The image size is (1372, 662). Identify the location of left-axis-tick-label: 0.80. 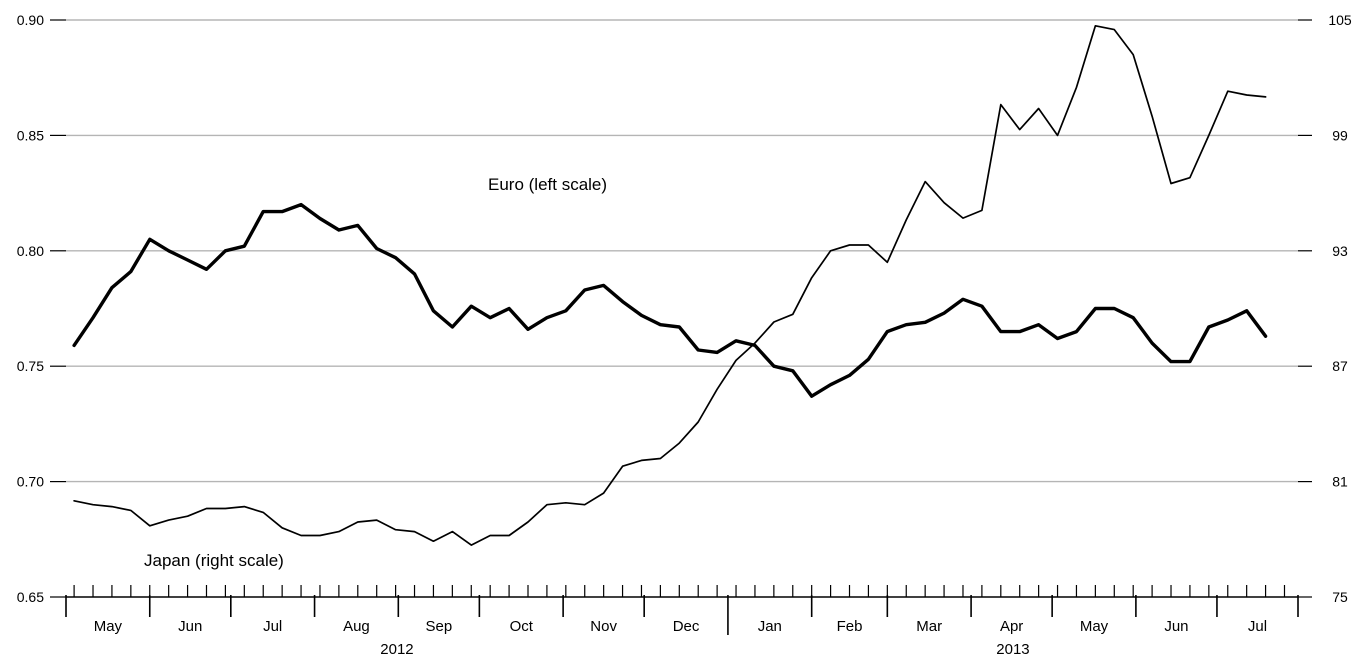
(30, 251).